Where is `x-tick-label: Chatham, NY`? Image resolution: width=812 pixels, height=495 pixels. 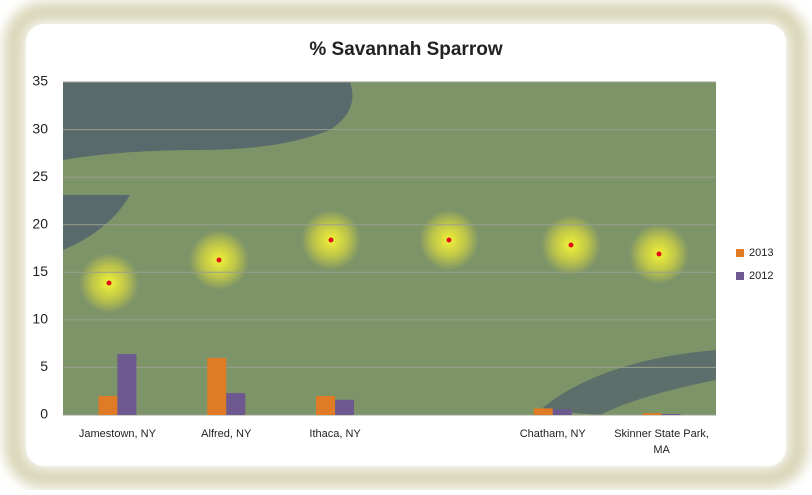
x-tick-label: Chatham, NY is located at coordinates (553, 434).